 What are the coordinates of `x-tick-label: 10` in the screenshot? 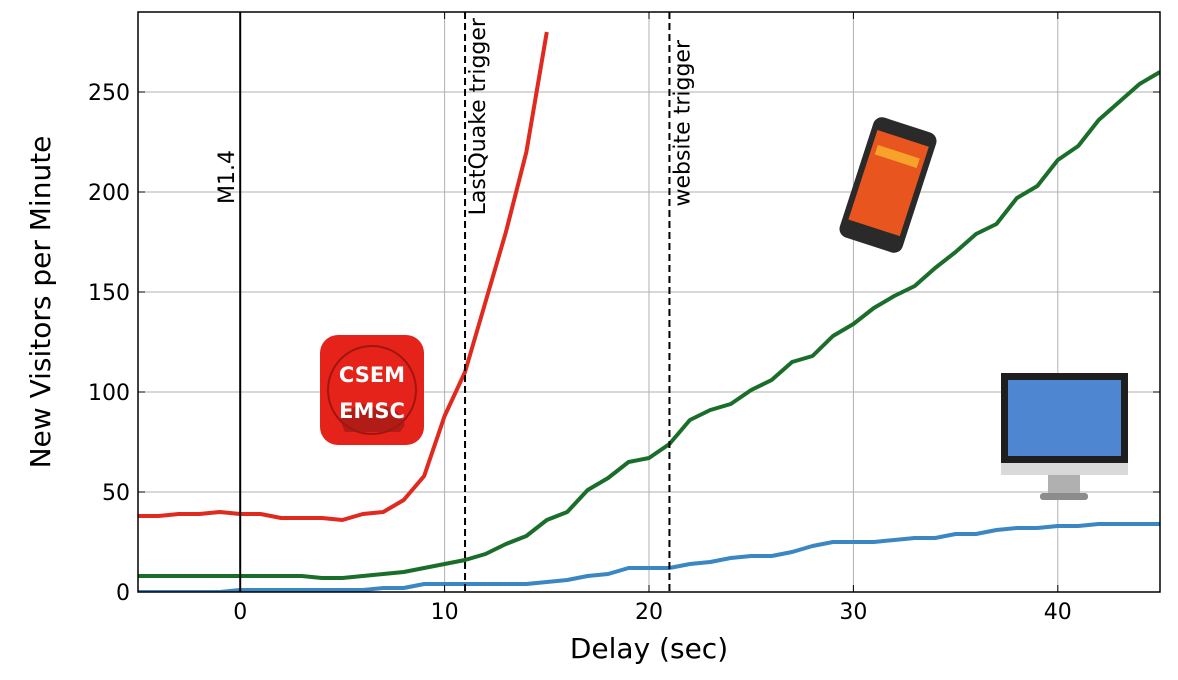 It's located at (445, 612).